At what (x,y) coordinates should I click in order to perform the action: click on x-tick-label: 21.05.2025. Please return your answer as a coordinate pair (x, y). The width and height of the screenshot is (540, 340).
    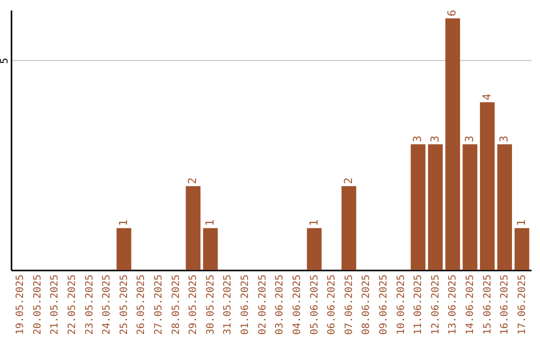
    Looking at the image, I should click on (55, 304).